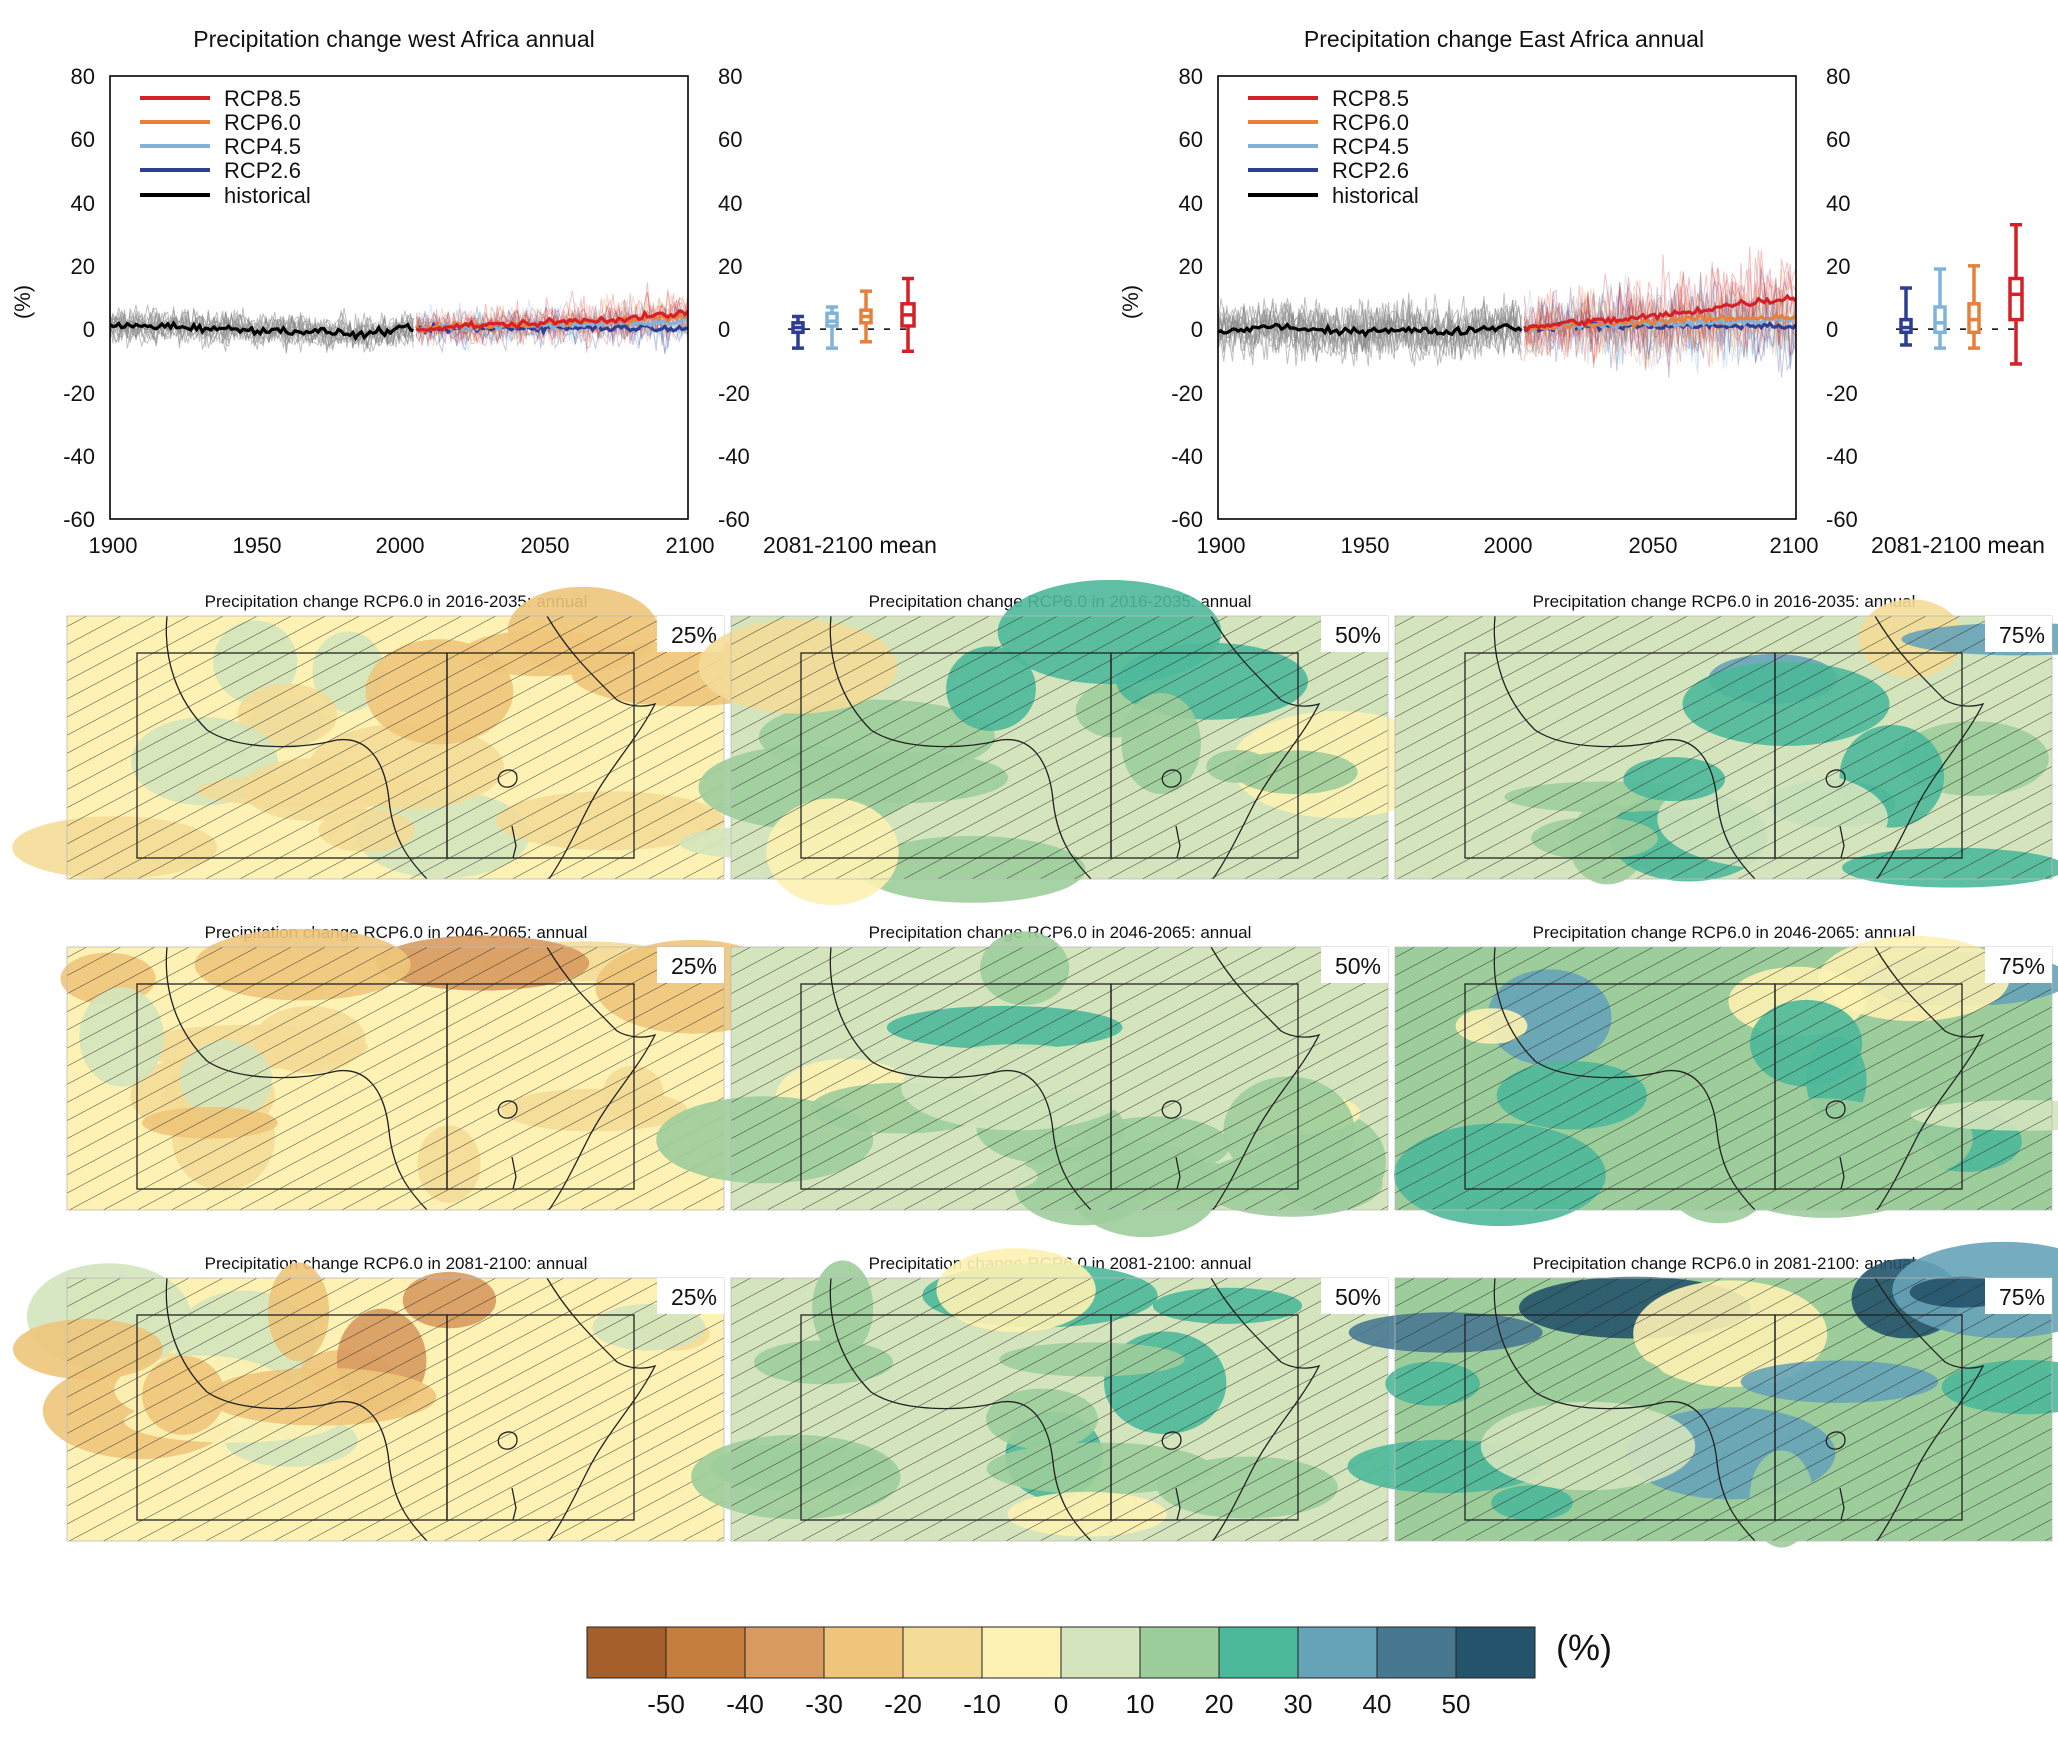 The height and width of the screenshot is (1762, 2058). What do you see at coordinates (79, 298) in the screenshot?
I see `y-axis-left: 80 60 40 20 0 -20 -40 -60` at bounding box center [79, 298].